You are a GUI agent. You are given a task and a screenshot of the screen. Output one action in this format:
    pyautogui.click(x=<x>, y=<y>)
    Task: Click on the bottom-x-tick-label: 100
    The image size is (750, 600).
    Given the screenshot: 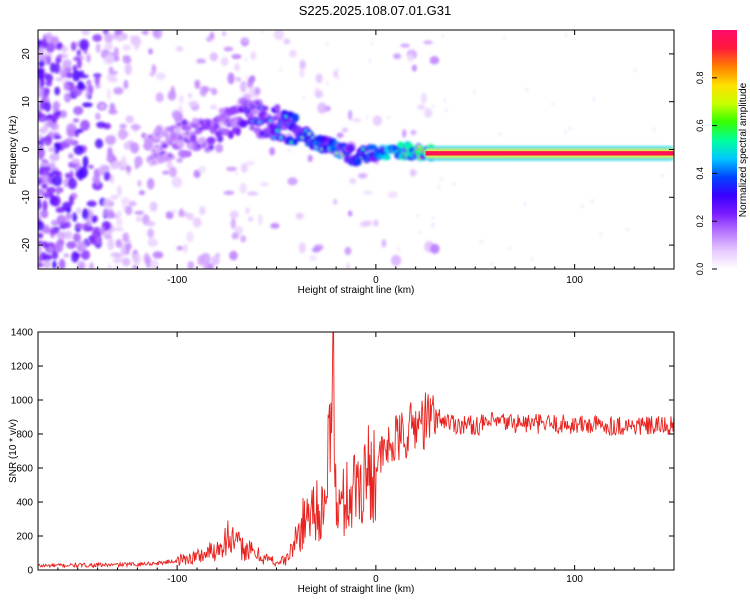 What is the action you would take?
    pyautogui.click(x=574, y=579)
    